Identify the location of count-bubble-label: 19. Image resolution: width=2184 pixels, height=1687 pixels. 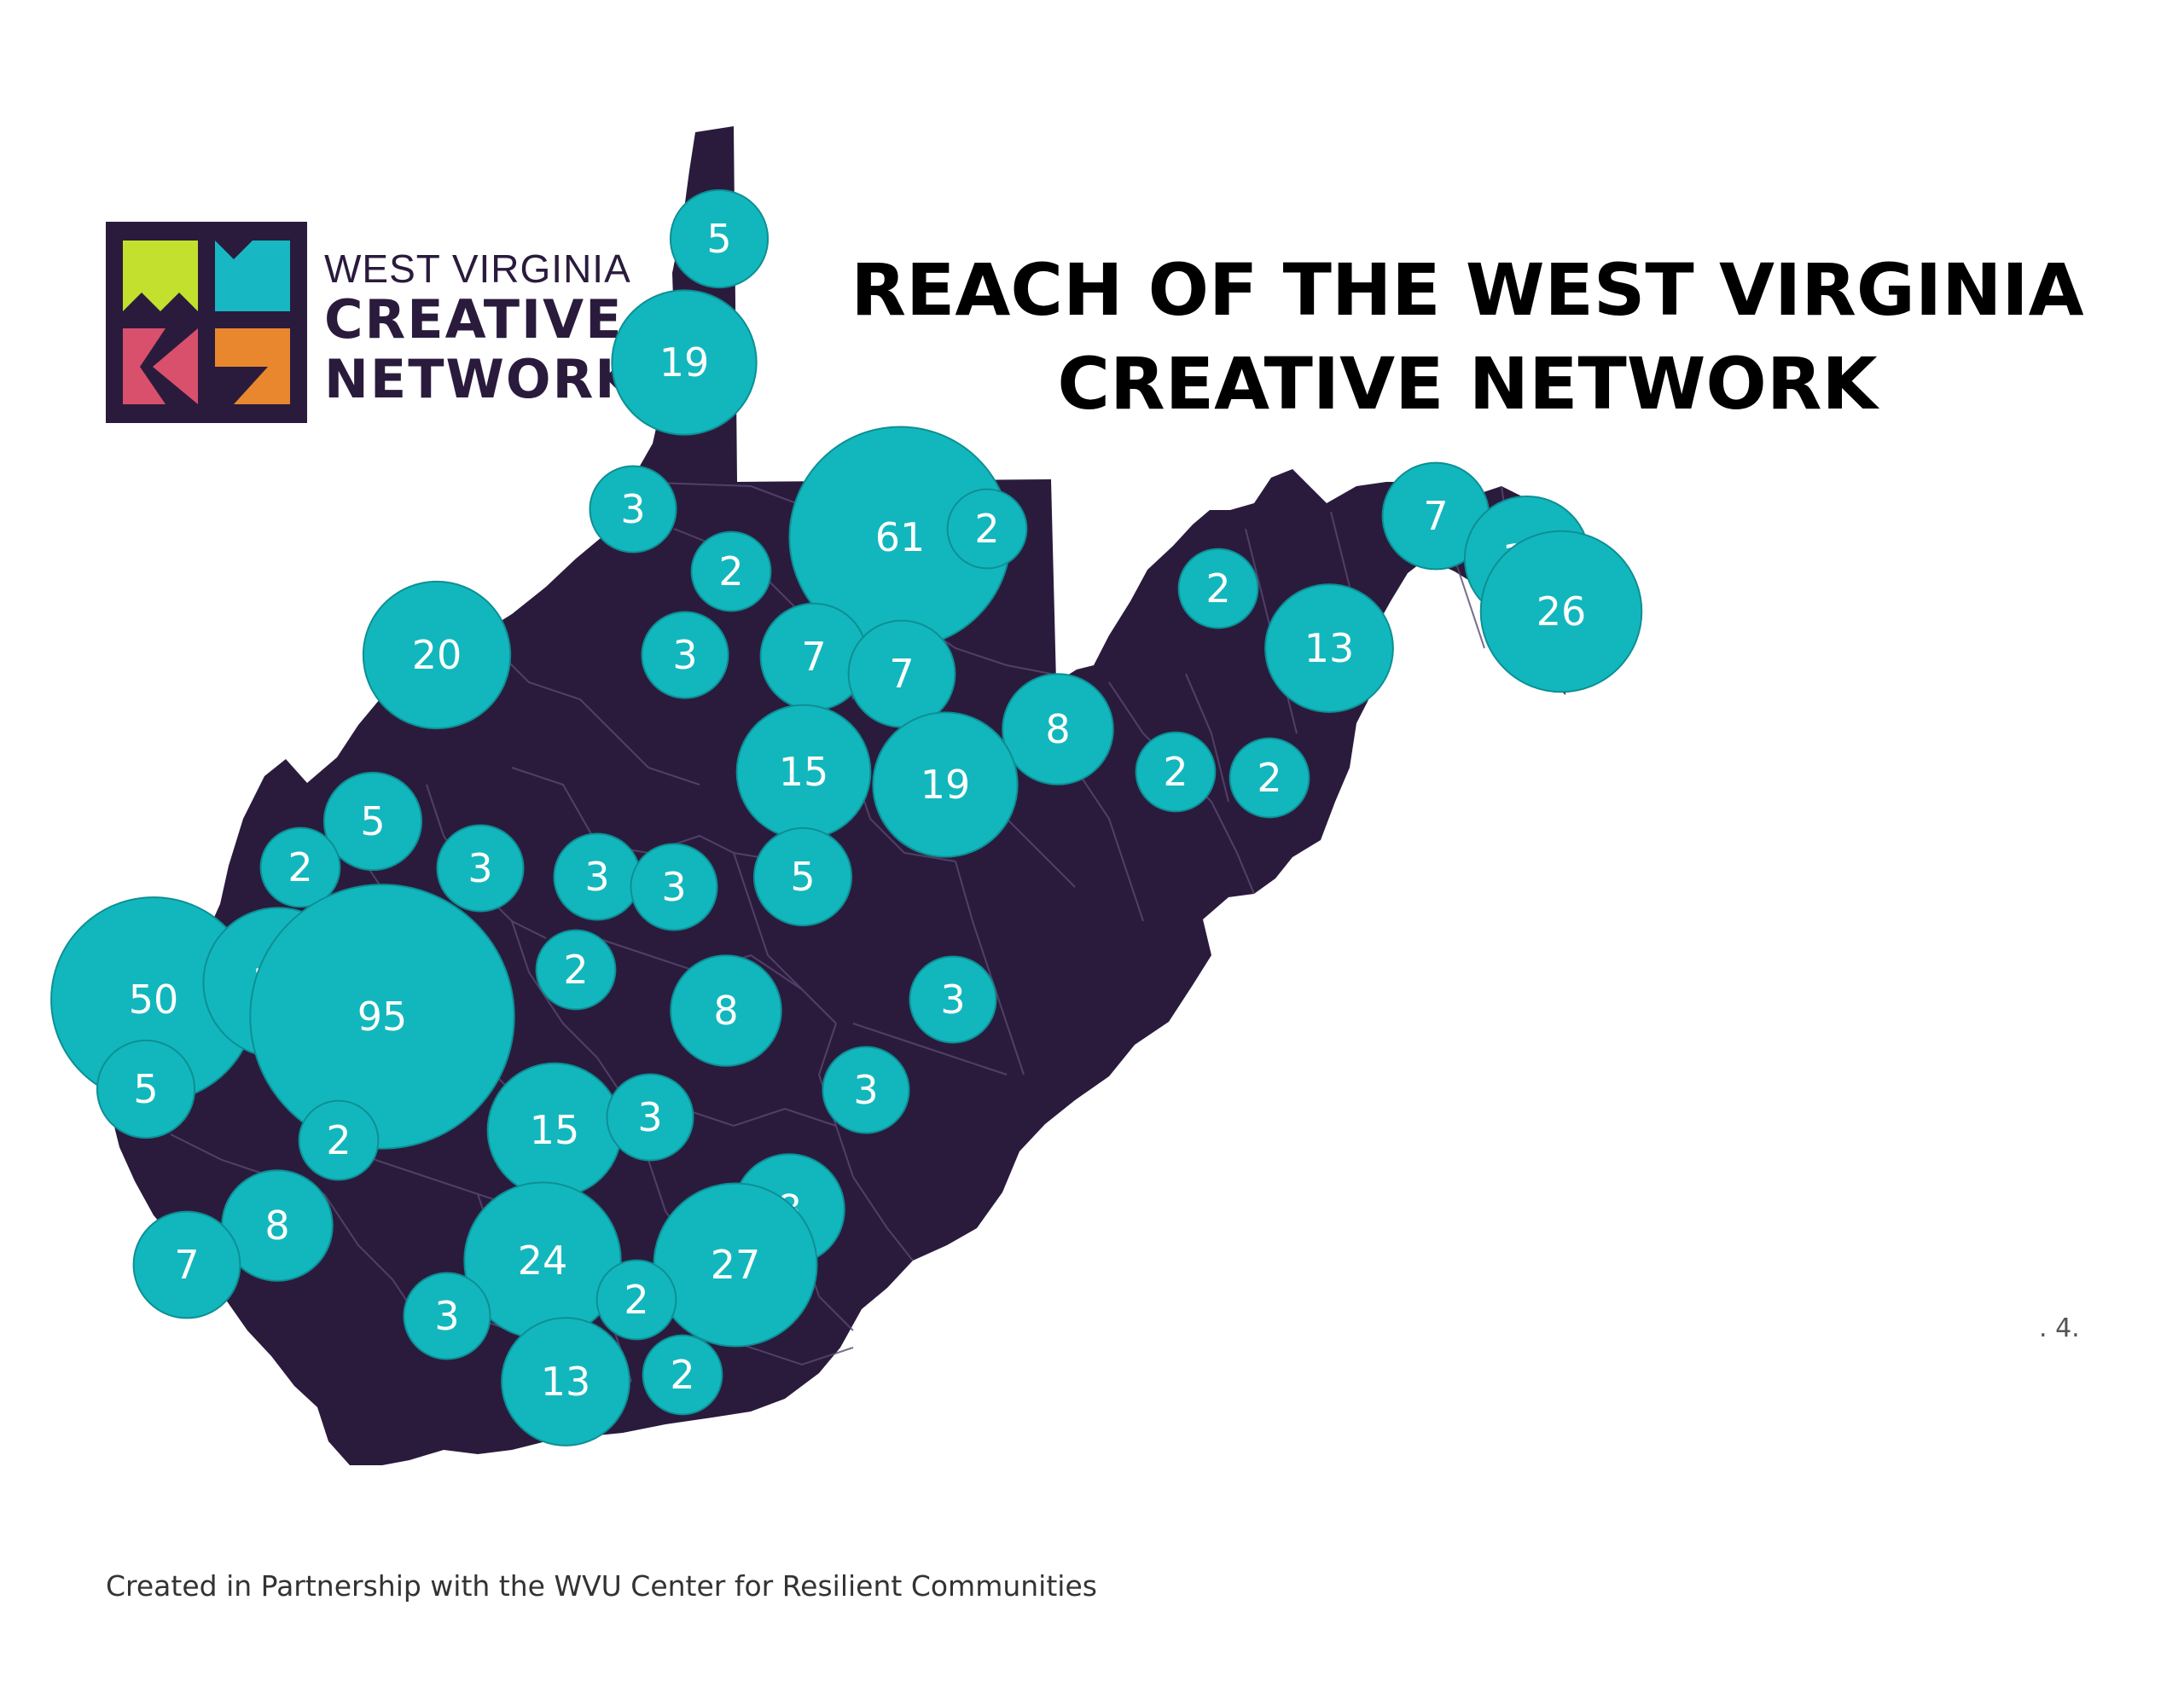
(946, 785).